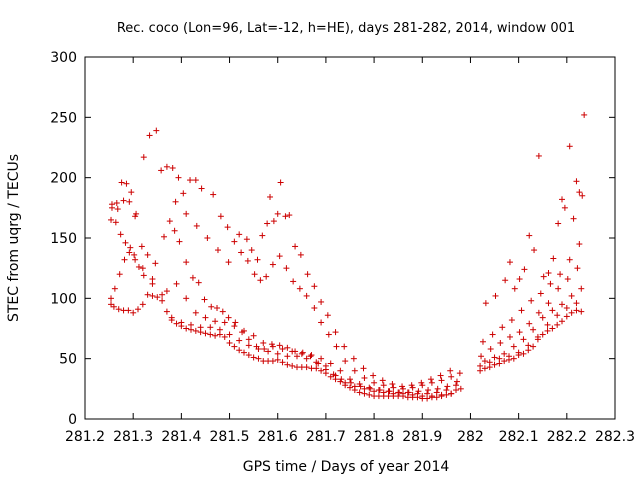 Image resolution: width=640 pixels, height=480 pixels. What do you see at coordinates (346, 467) in the screenshot?
I see `x-axis-label: GPS time / Days of year 2014` at bounding box center [346, 467].